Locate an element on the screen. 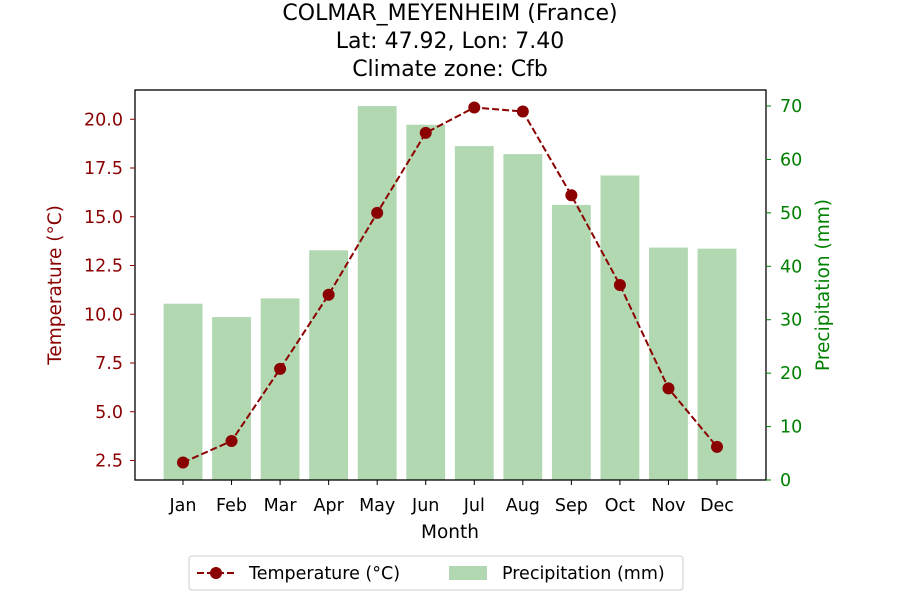 The image size is (900, 600). left-y-axis: 2.5 5.0 7.5 10.0 12.5 15.0 17.5 20.0 is located at coordinates (109, 291).